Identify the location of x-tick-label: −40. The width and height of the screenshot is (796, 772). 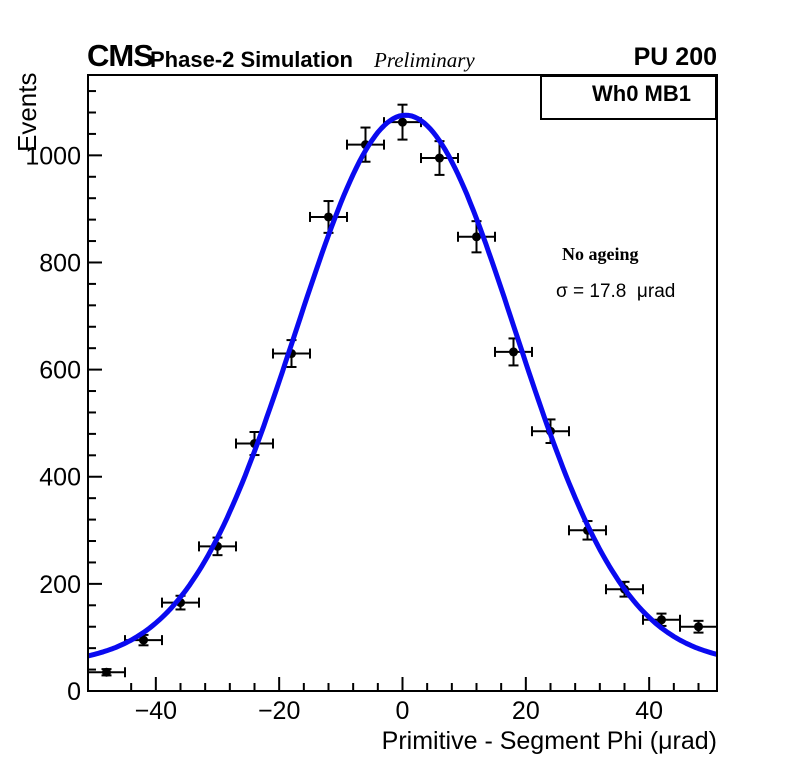
(156, 711).